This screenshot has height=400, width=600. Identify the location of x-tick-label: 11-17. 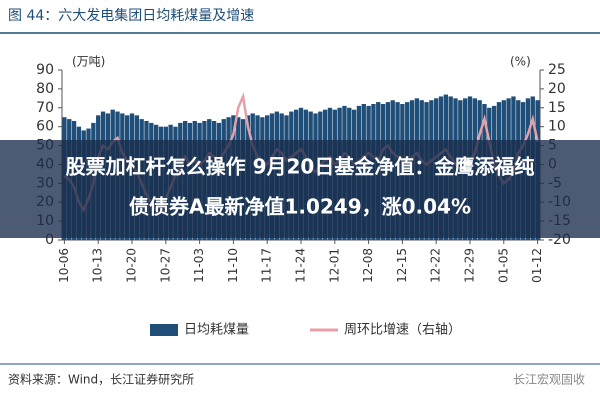
(267, 265).